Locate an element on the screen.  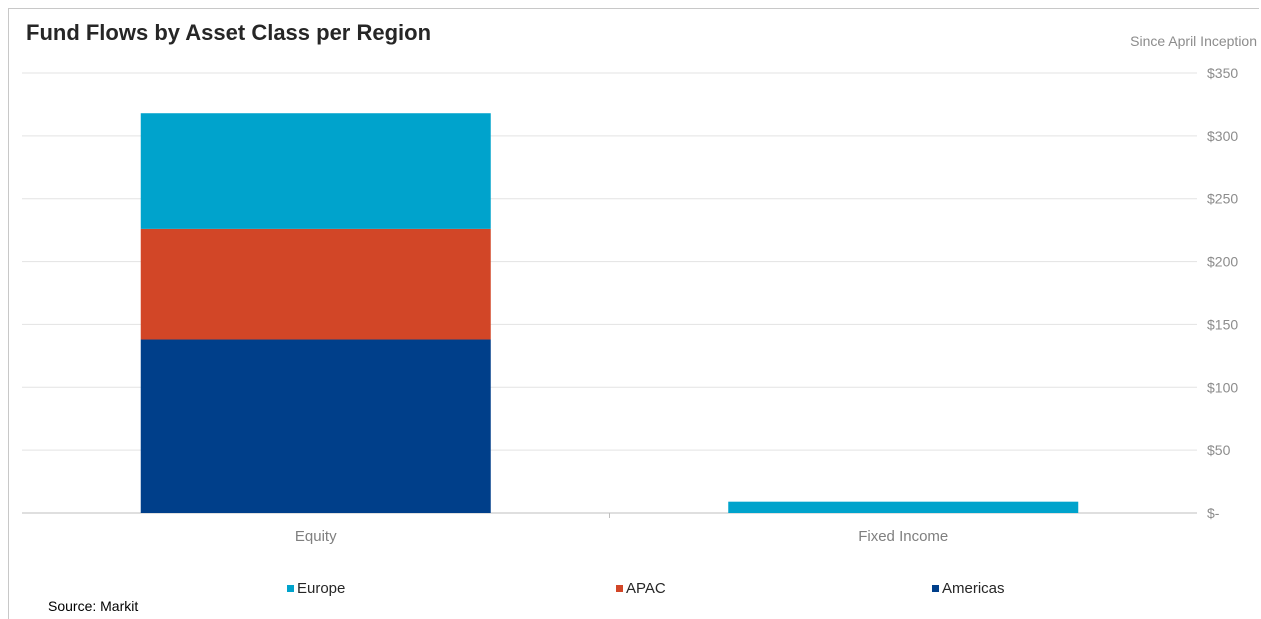
source-note: Source: Markit is located at coordinates (93, 606).